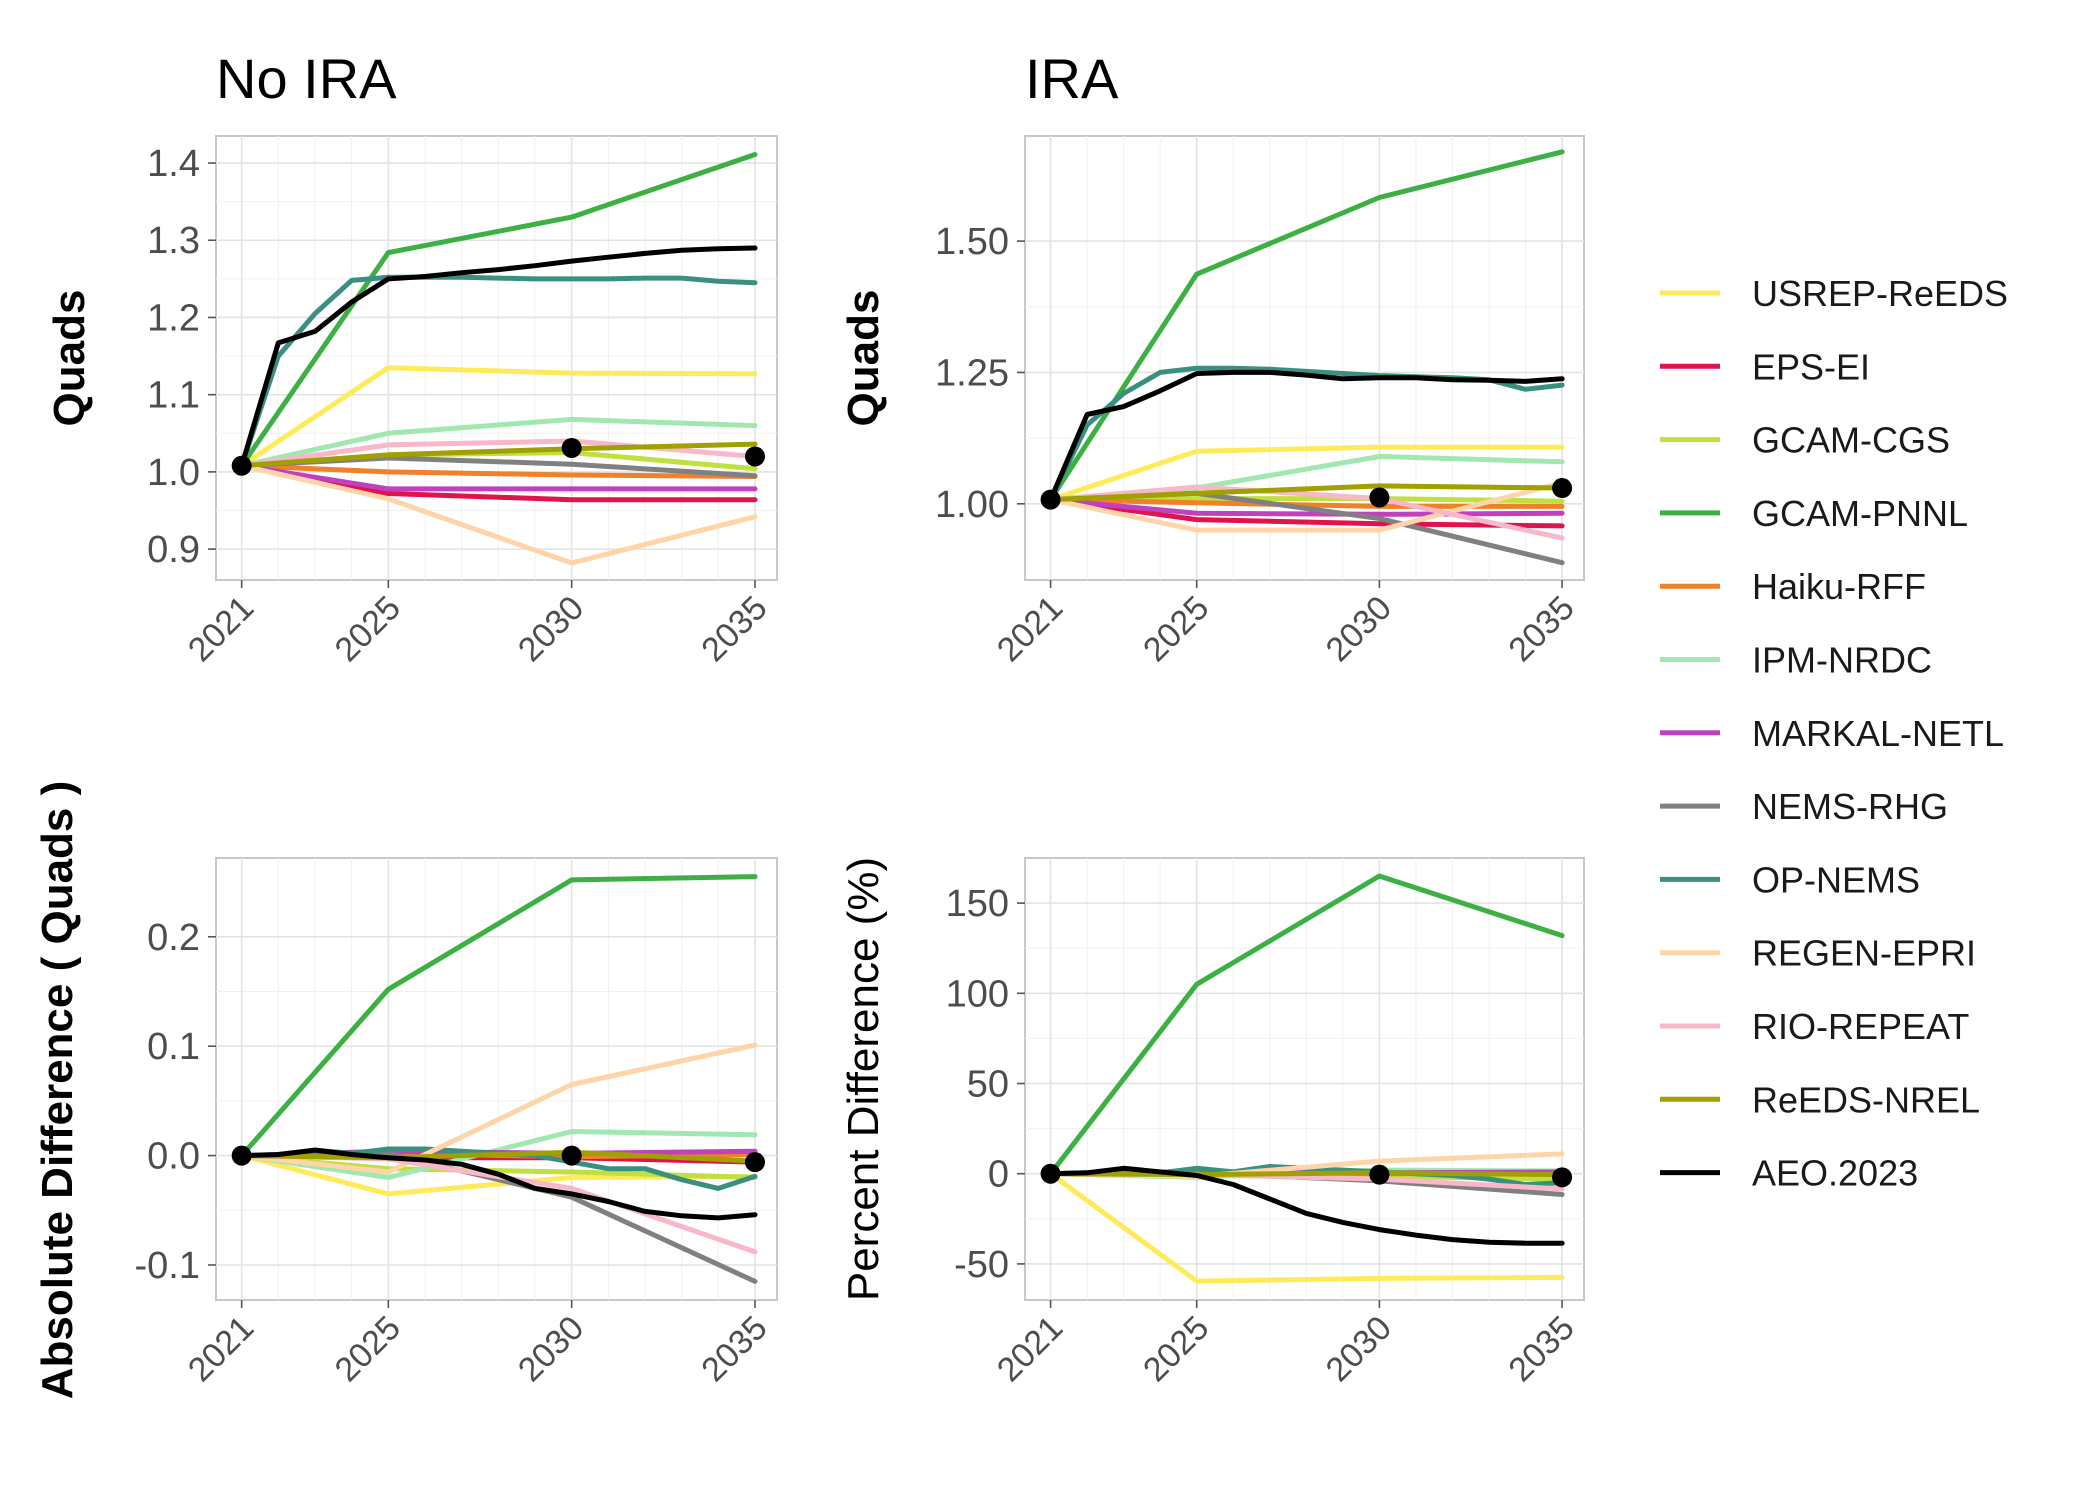 This screenshot has width=2100, height=1500. Describe the element at coordinates (498, 471) in the screenshot. I see `series-line-haiku-rff` at that location.